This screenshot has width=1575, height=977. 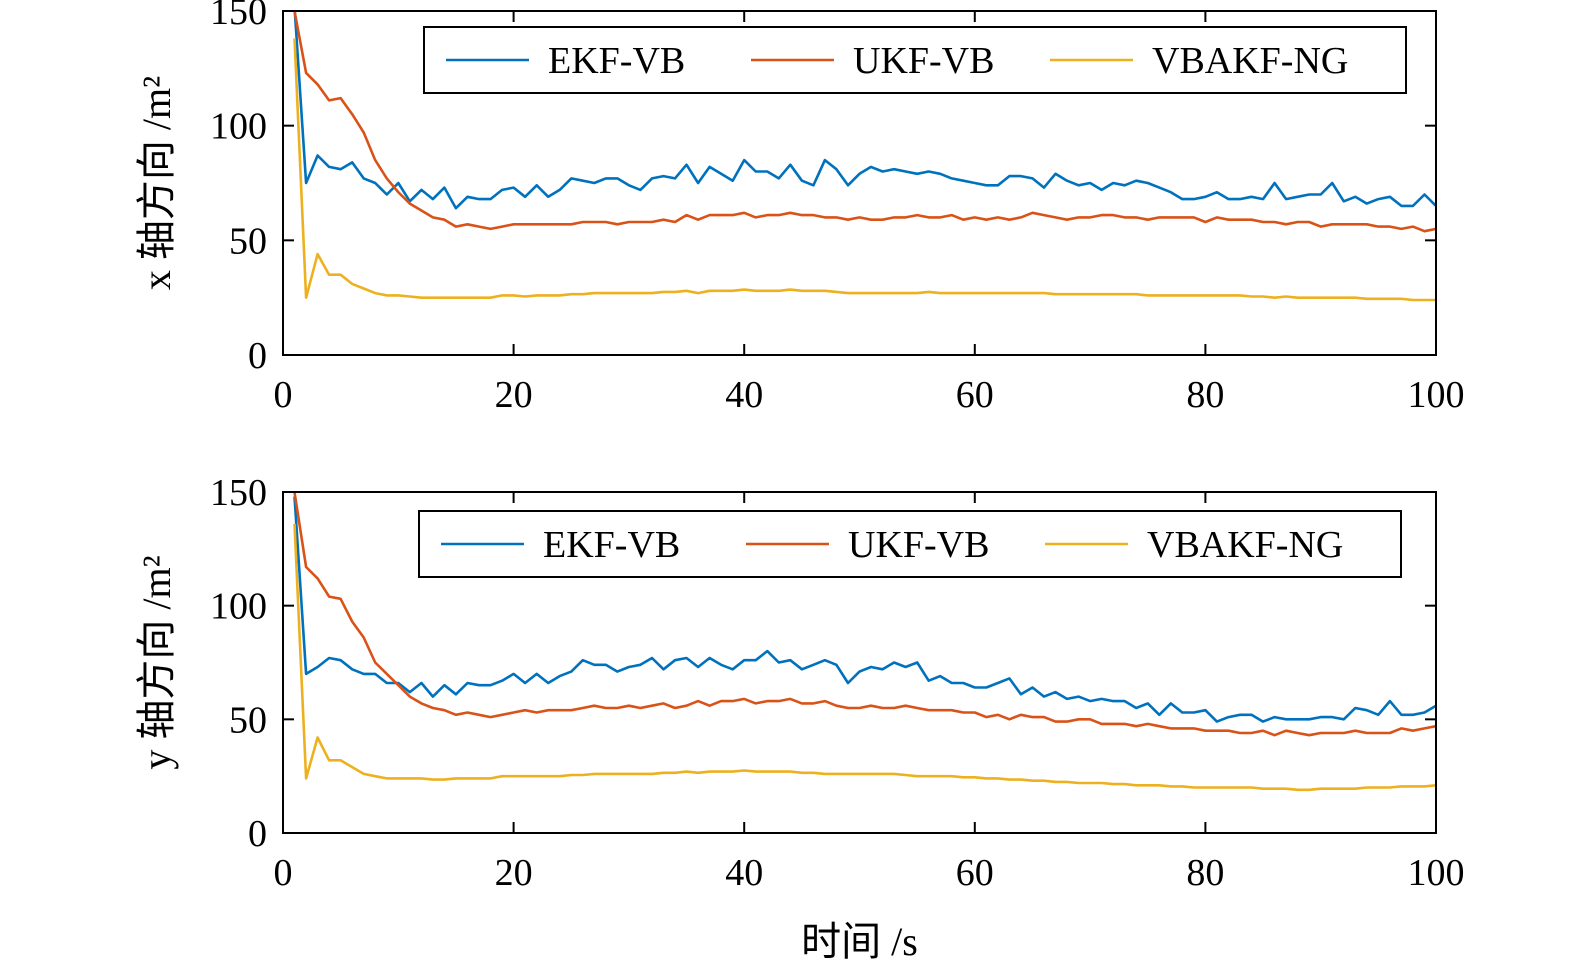 I want to click on y-axis-label: y 轴方向 /m², so click(x=156, y=662).